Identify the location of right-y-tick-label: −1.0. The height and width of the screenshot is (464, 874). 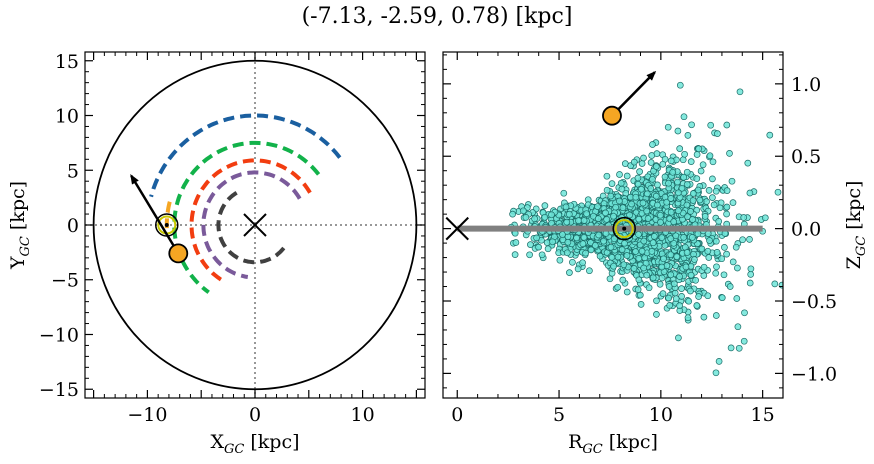
(814, 374).